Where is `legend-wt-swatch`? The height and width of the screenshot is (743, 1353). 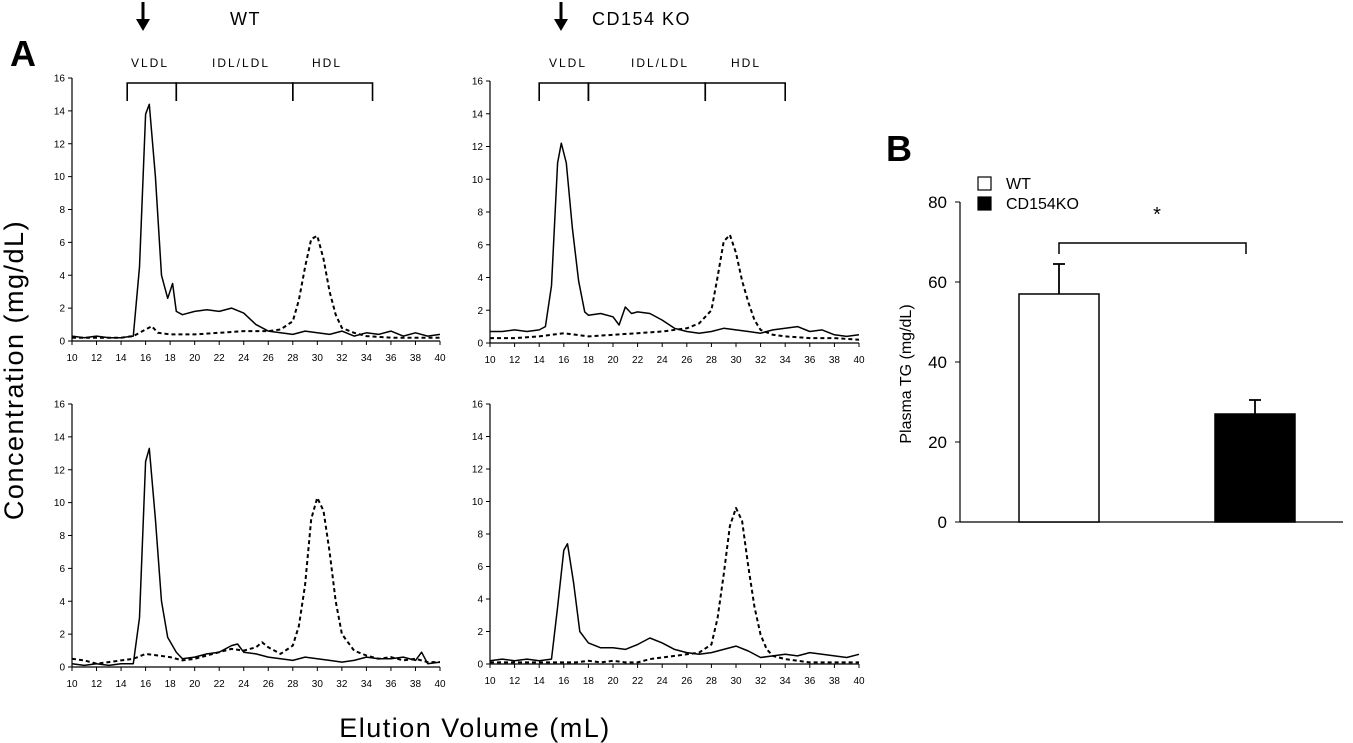 legend-wt-swatch is located at coordinates (984, 183).